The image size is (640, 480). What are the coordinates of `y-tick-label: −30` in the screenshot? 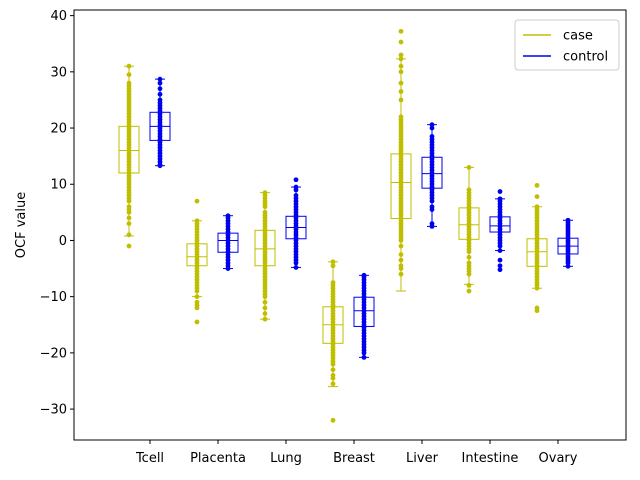 It's located at (53, 410).